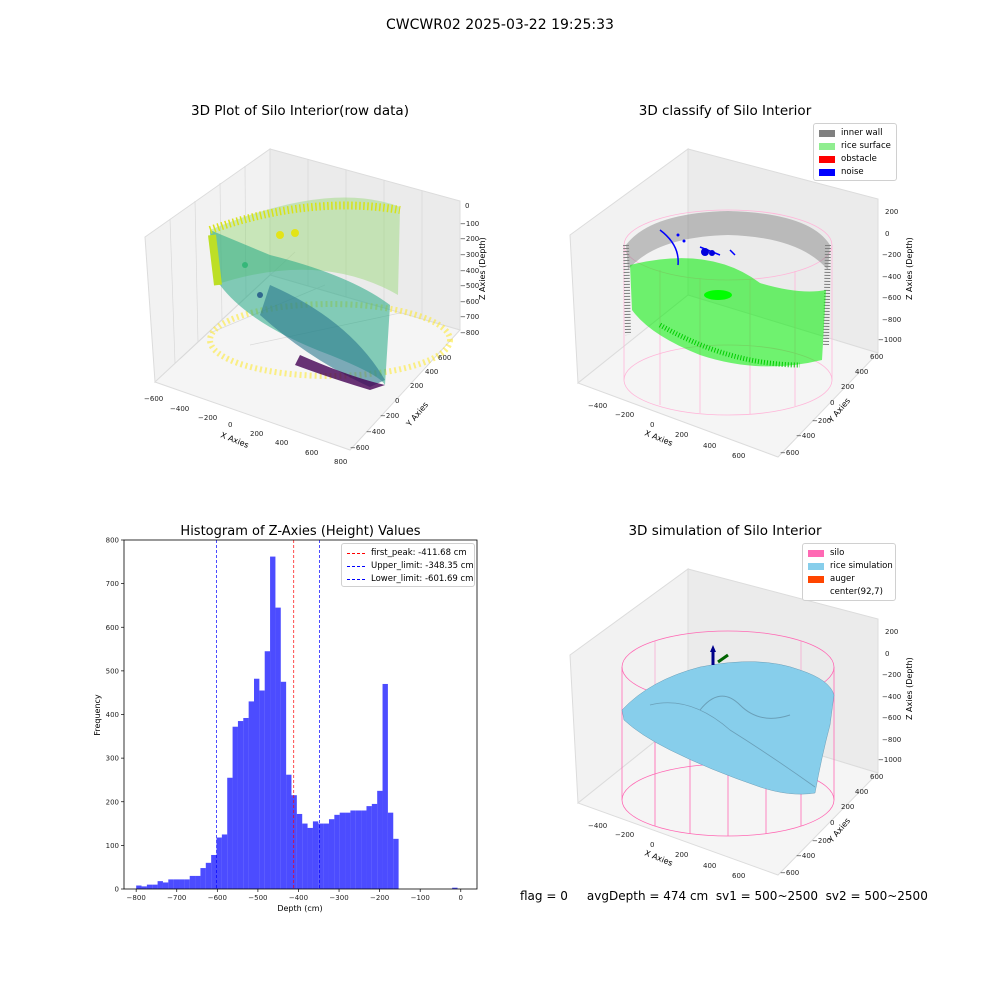  Describe the element at coordinates (112, 759) in the screenshot. I see `histogram-y-tick-label: 300` at that location.